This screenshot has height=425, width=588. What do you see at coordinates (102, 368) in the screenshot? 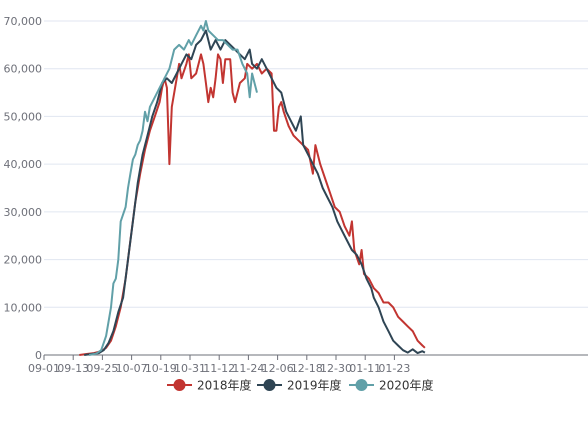
I see `x-tick-label: 09-25` at bounding box center [102, 368].